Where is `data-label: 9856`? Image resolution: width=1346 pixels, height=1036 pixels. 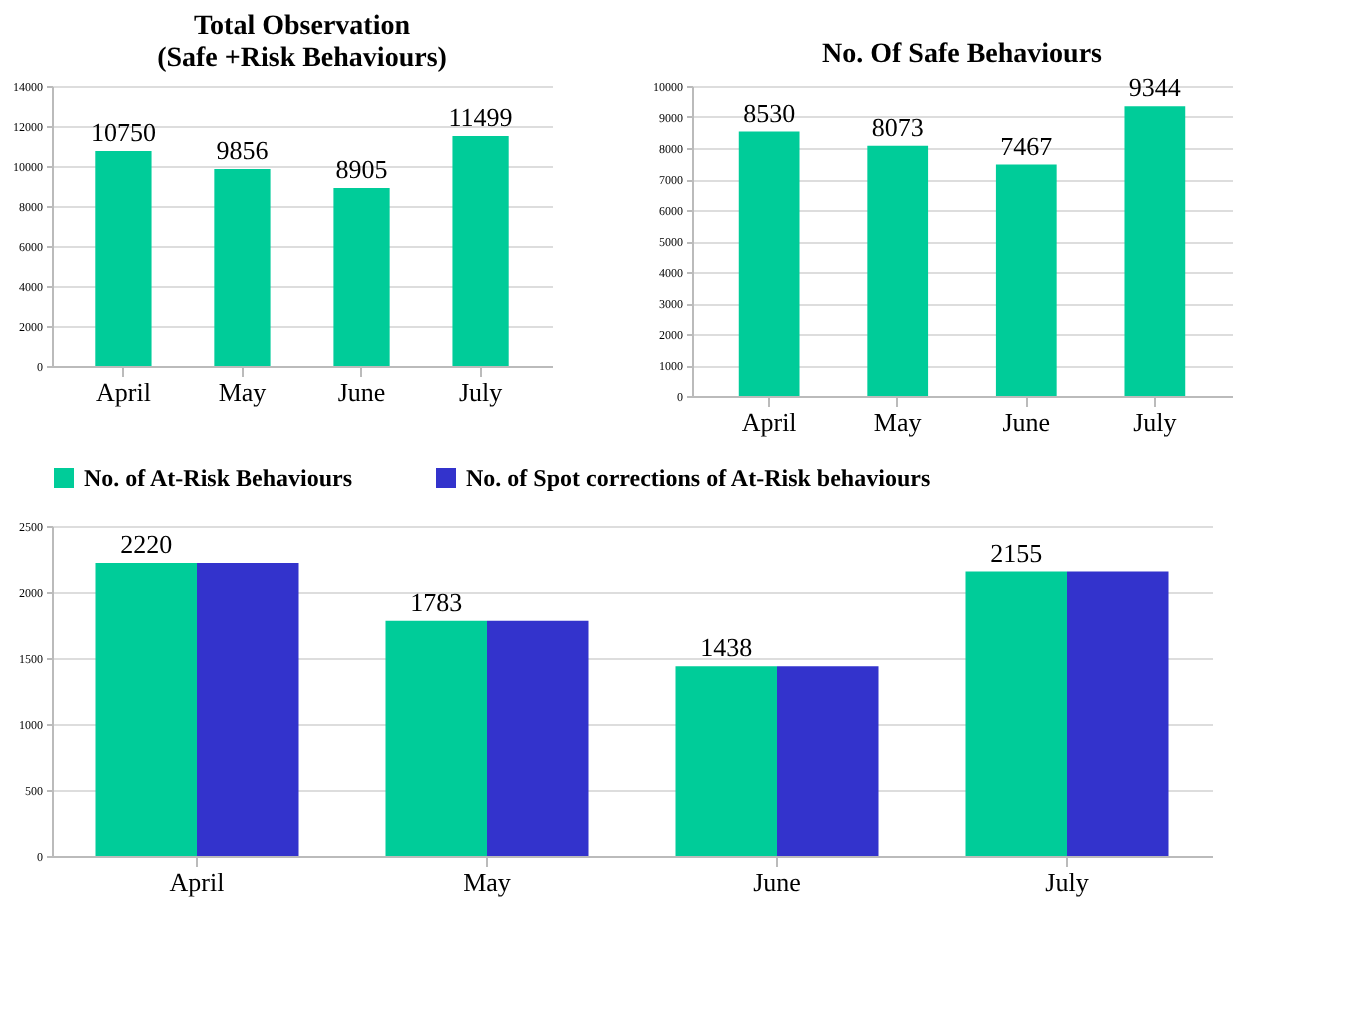 data-label: 9856 is located at coordinates (243, 149).